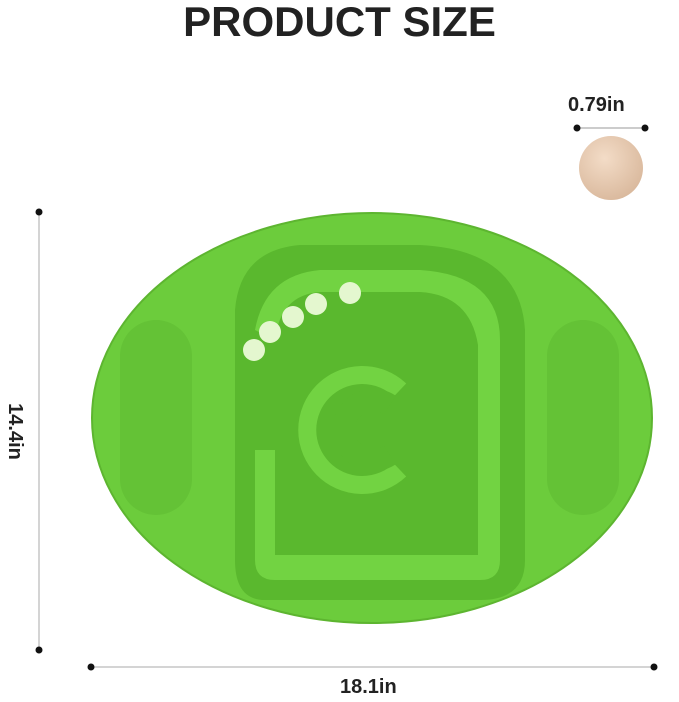 The image size is (679, 702). I want to click on height-dimension-line, so click(39, 431).